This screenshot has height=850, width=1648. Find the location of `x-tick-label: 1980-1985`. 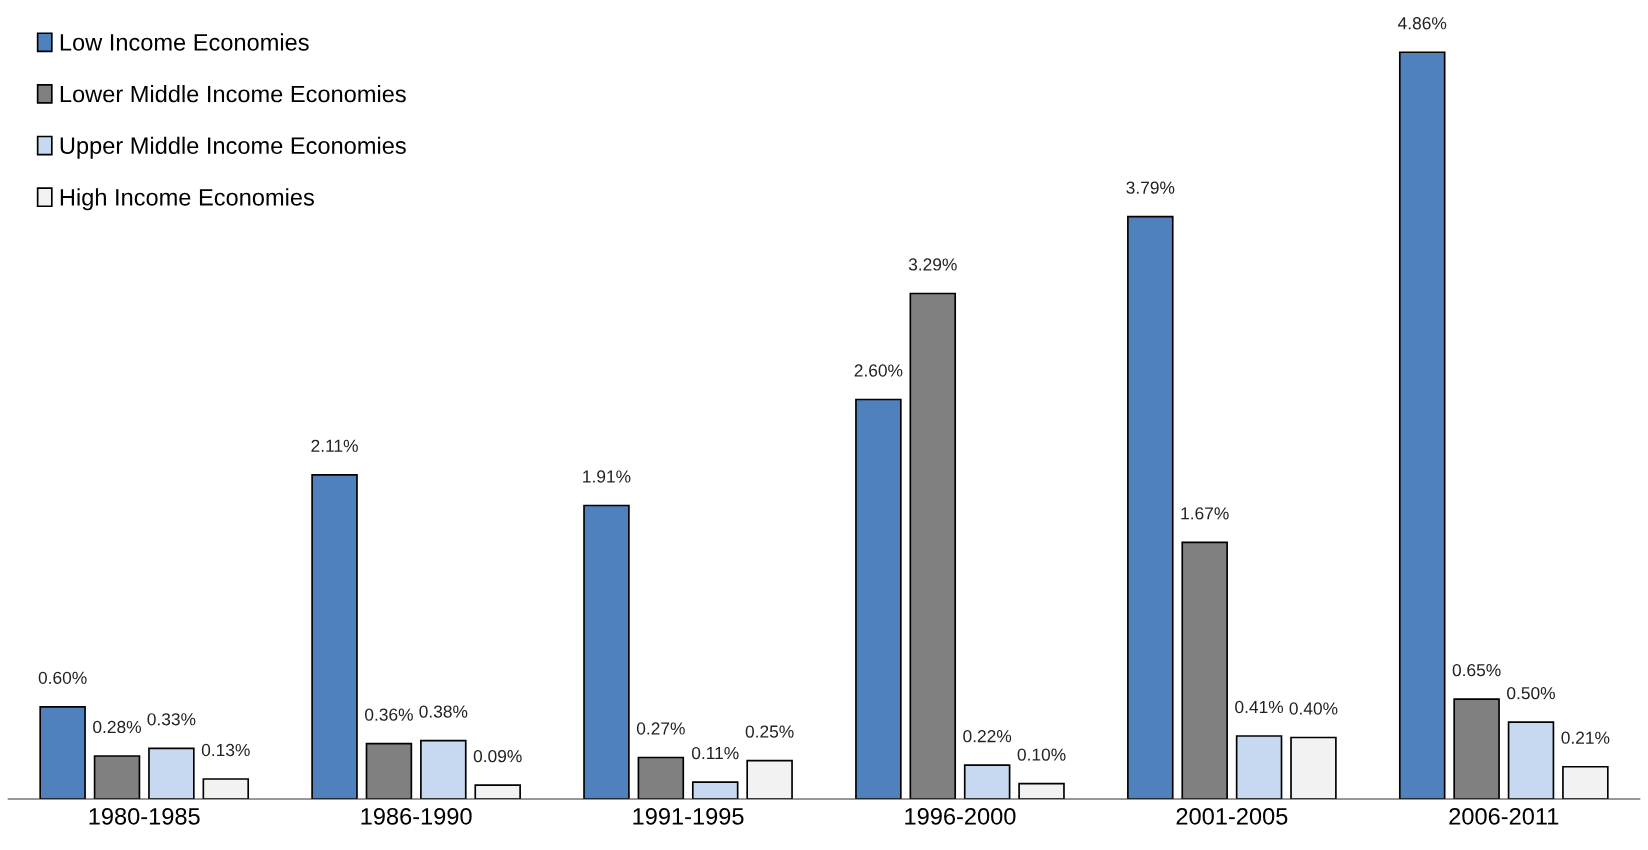

x-tick-label: 1980-1985 is located at coordinates (144, 816).